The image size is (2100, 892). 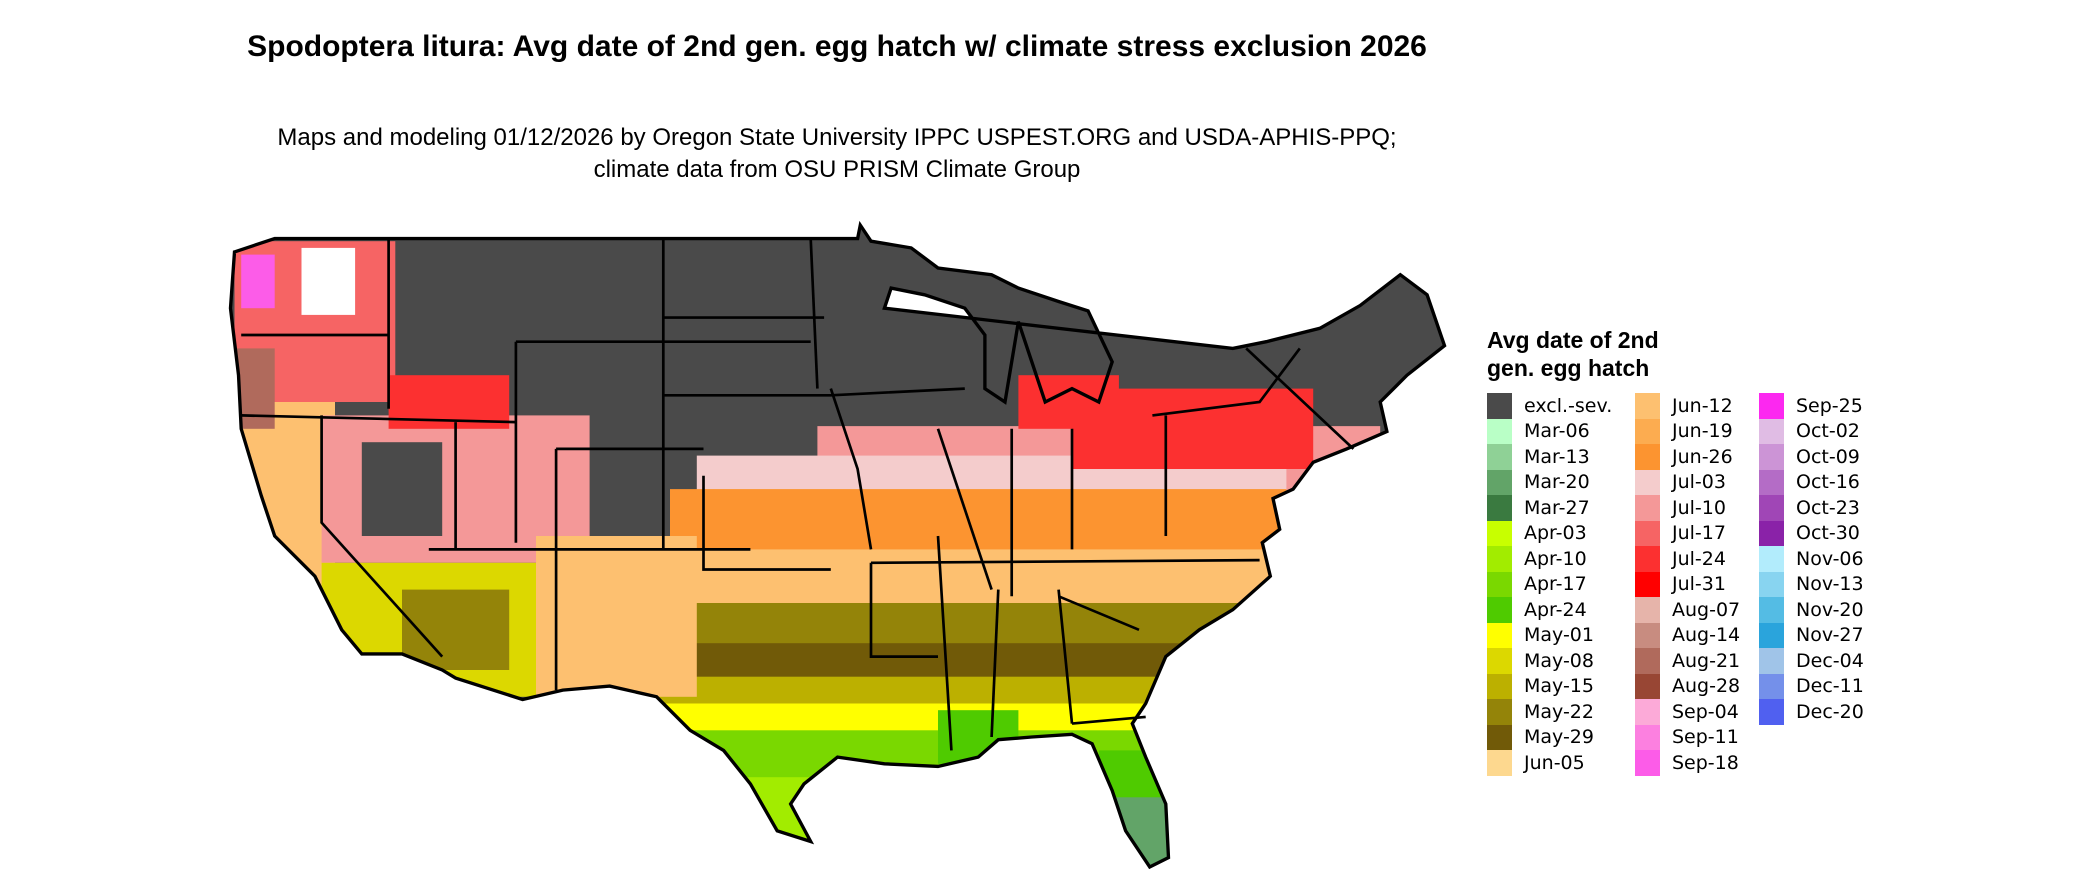 What do you see at coordinates (1573, 354) in the screenshot?
I see `legend-title-text: Avg date of 2nd gen. egg hatch` at bounding box center [1573, 354].